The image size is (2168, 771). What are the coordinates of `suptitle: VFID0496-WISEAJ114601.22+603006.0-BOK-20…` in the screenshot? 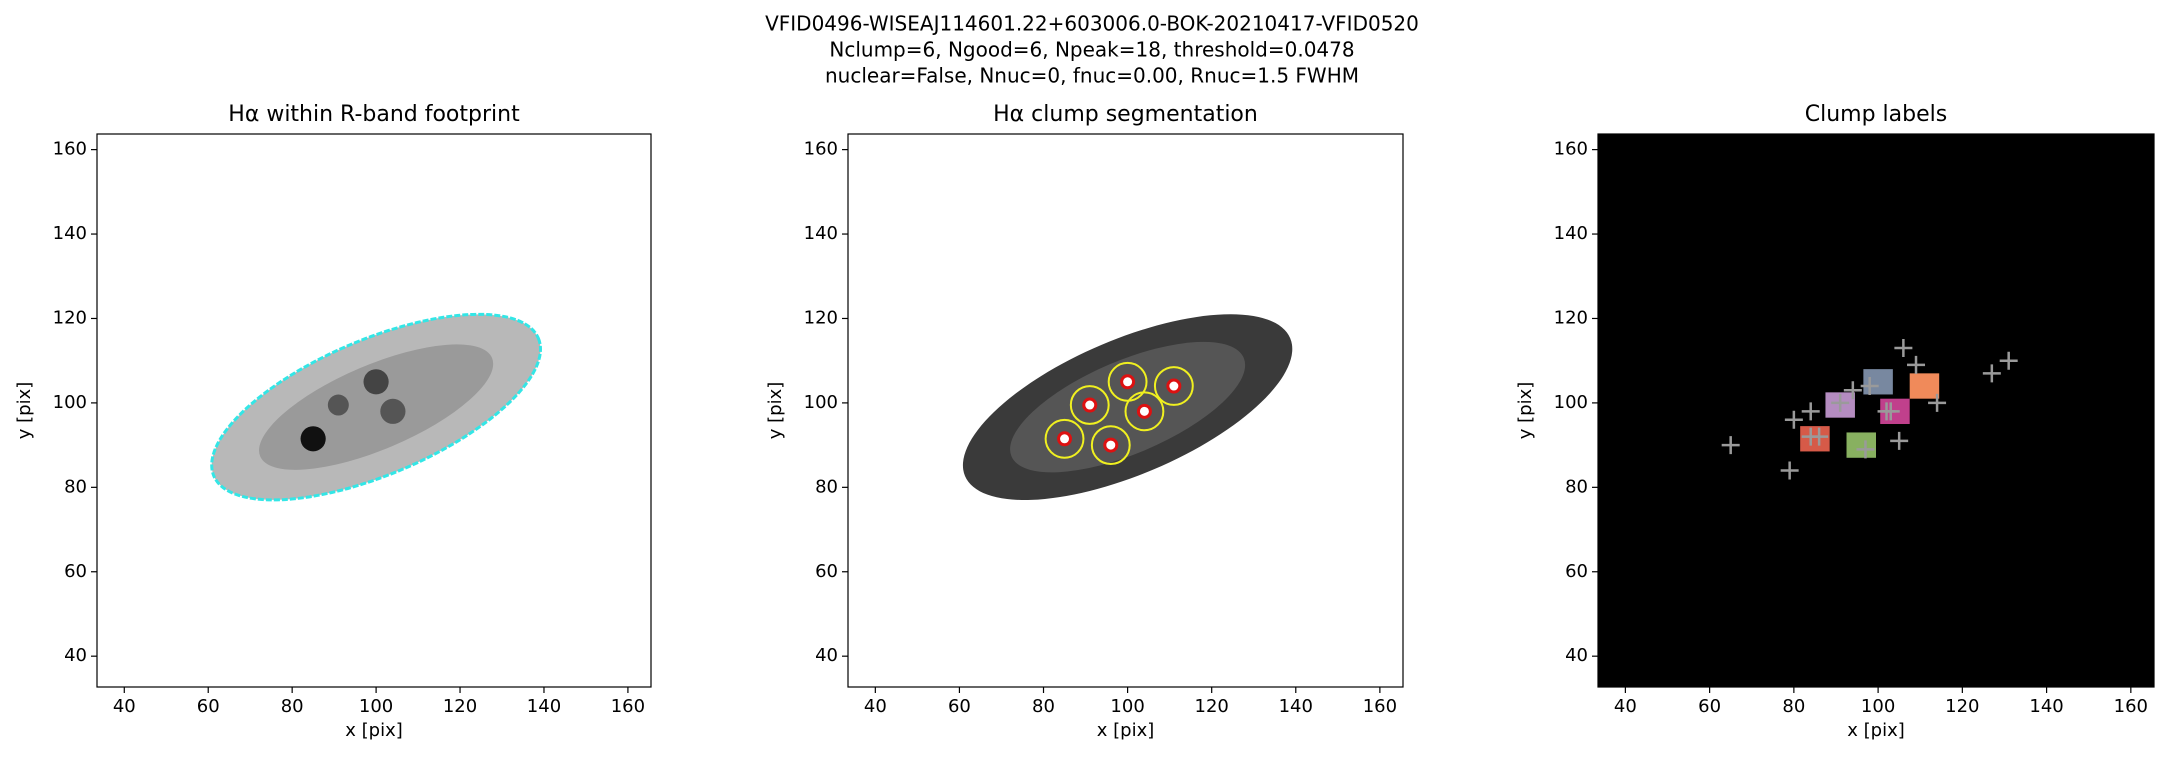 It's located at (1092, 24).